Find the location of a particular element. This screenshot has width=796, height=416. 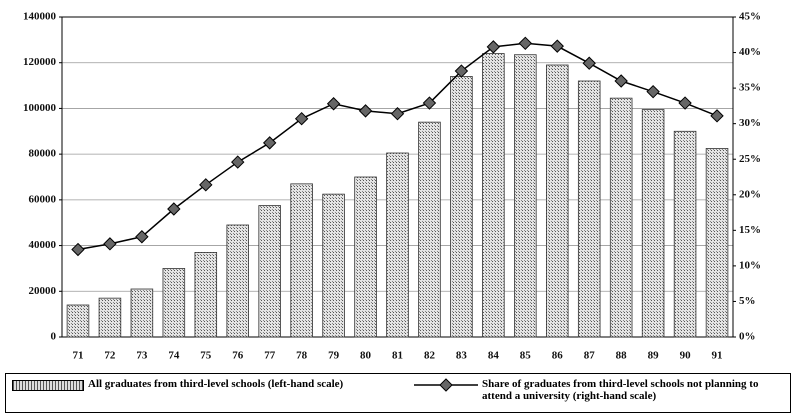

y-tick-label: 80000 is located at coordinates (43, 154).